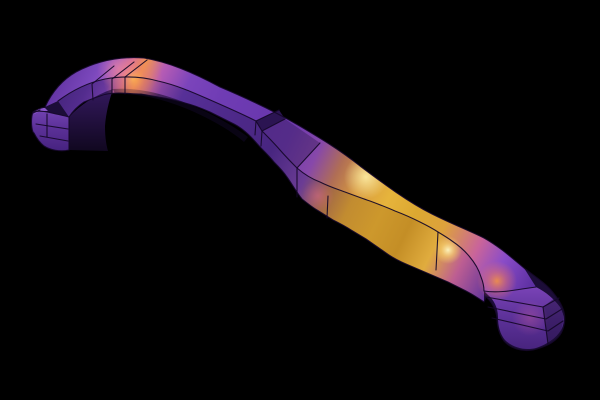  Describe the element at coordinates (51, 114) in the screenshot. I see `left-foot-top-edge` at that location.